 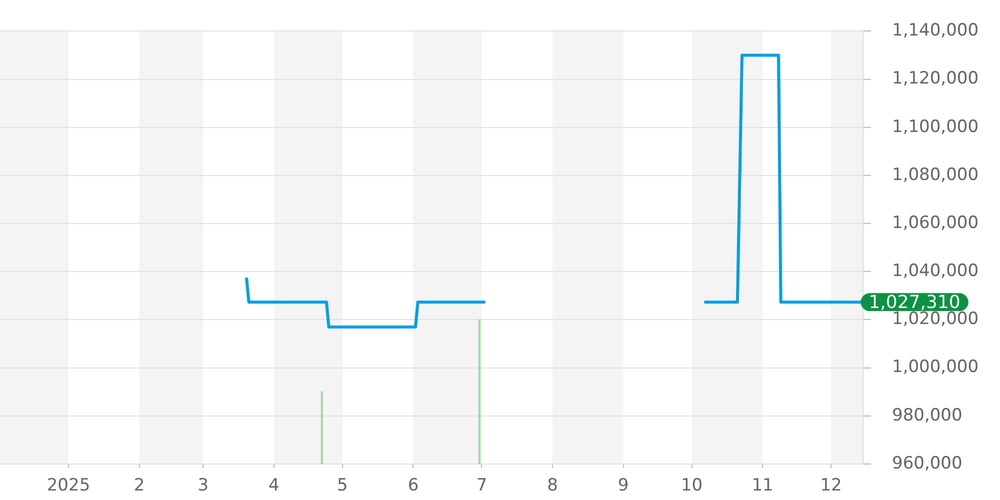 I want to click on y-tick-label: 1,040,000, so click(x=935, y=271).